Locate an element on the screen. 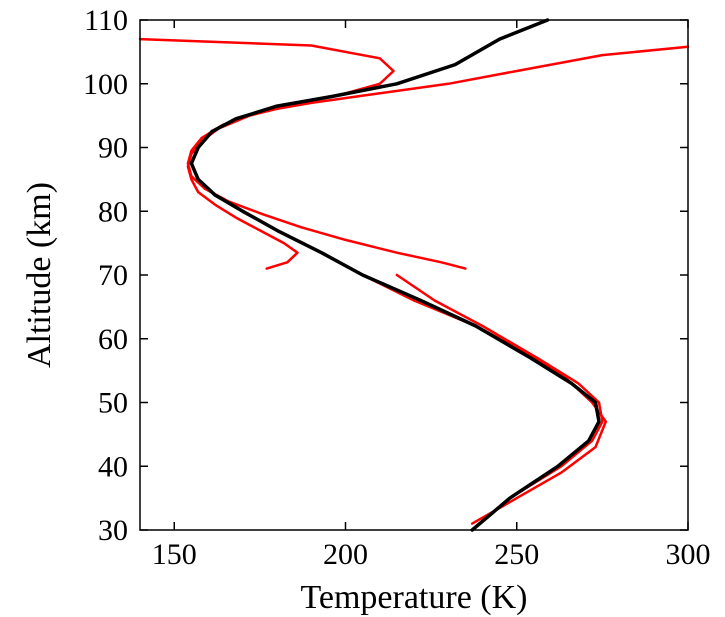 The image size is (725, 617). x-tick-label: 300 is located at coordinates (688, 554).